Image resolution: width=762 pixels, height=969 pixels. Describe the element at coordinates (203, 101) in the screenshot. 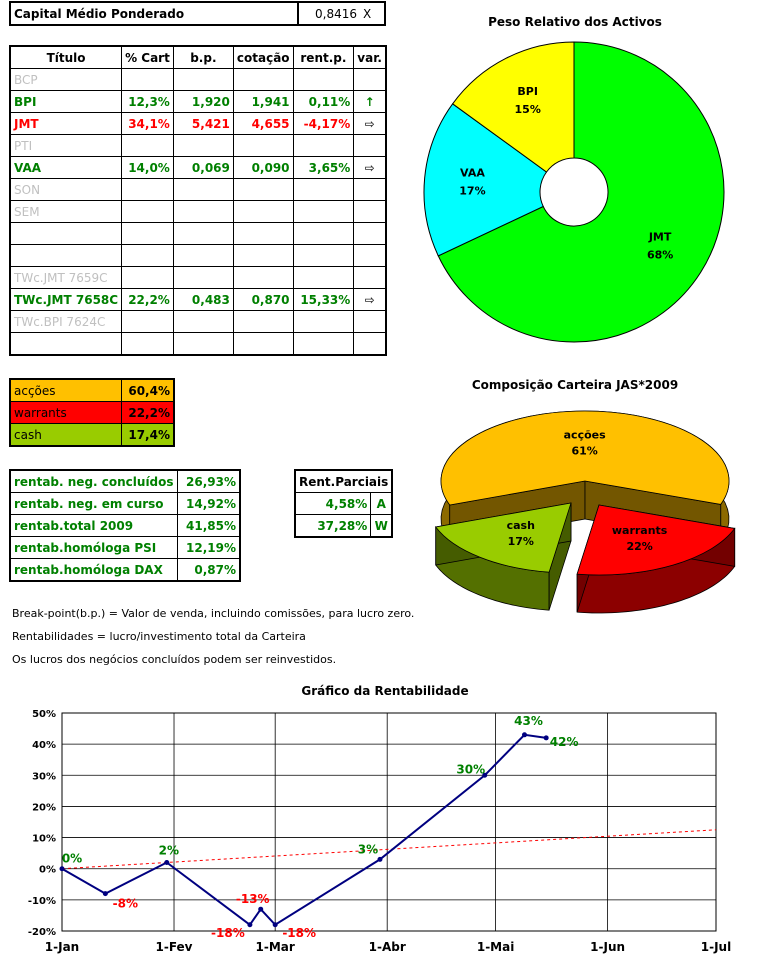

I see `row-bp: 1,920` at that location.